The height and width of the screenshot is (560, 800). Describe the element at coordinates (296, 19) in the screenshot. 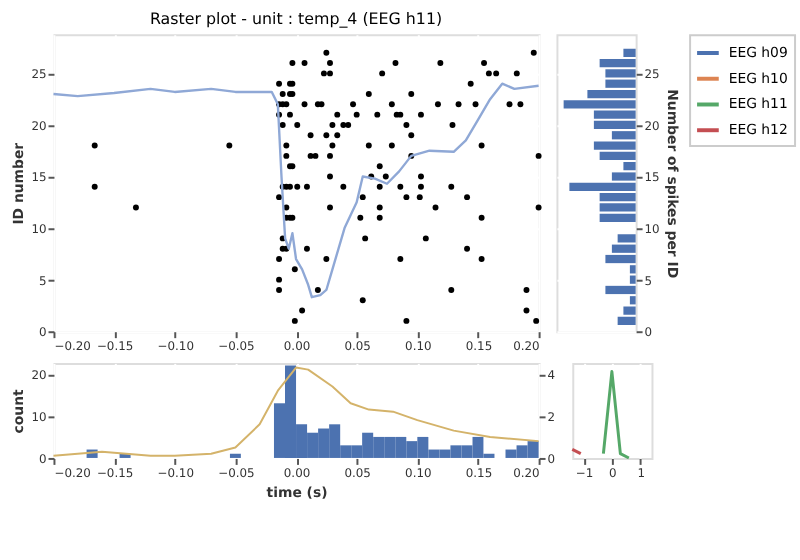

I see `chart-title: Raster plot - unit : temp_4 (EEG h11)` at that location.